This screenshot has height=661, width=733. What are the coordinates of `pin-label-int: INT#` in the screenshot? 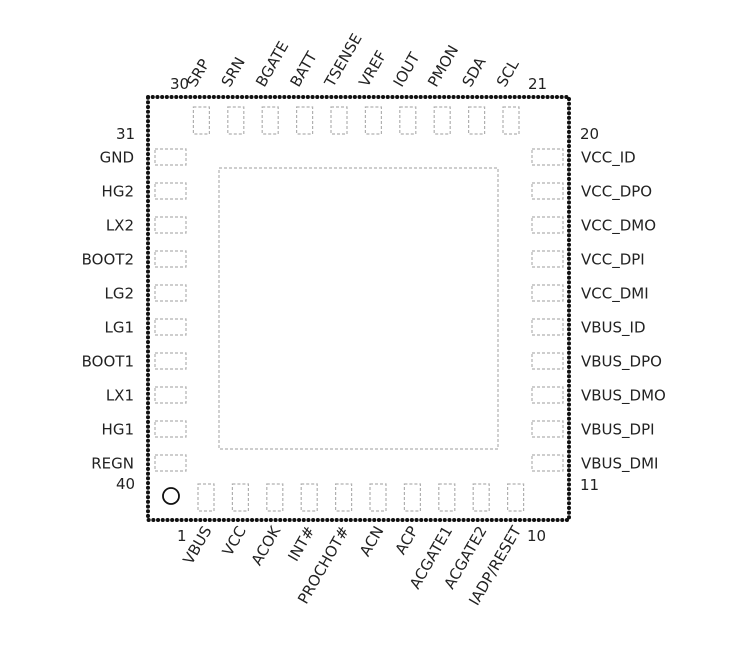 It's located at (301, 543).